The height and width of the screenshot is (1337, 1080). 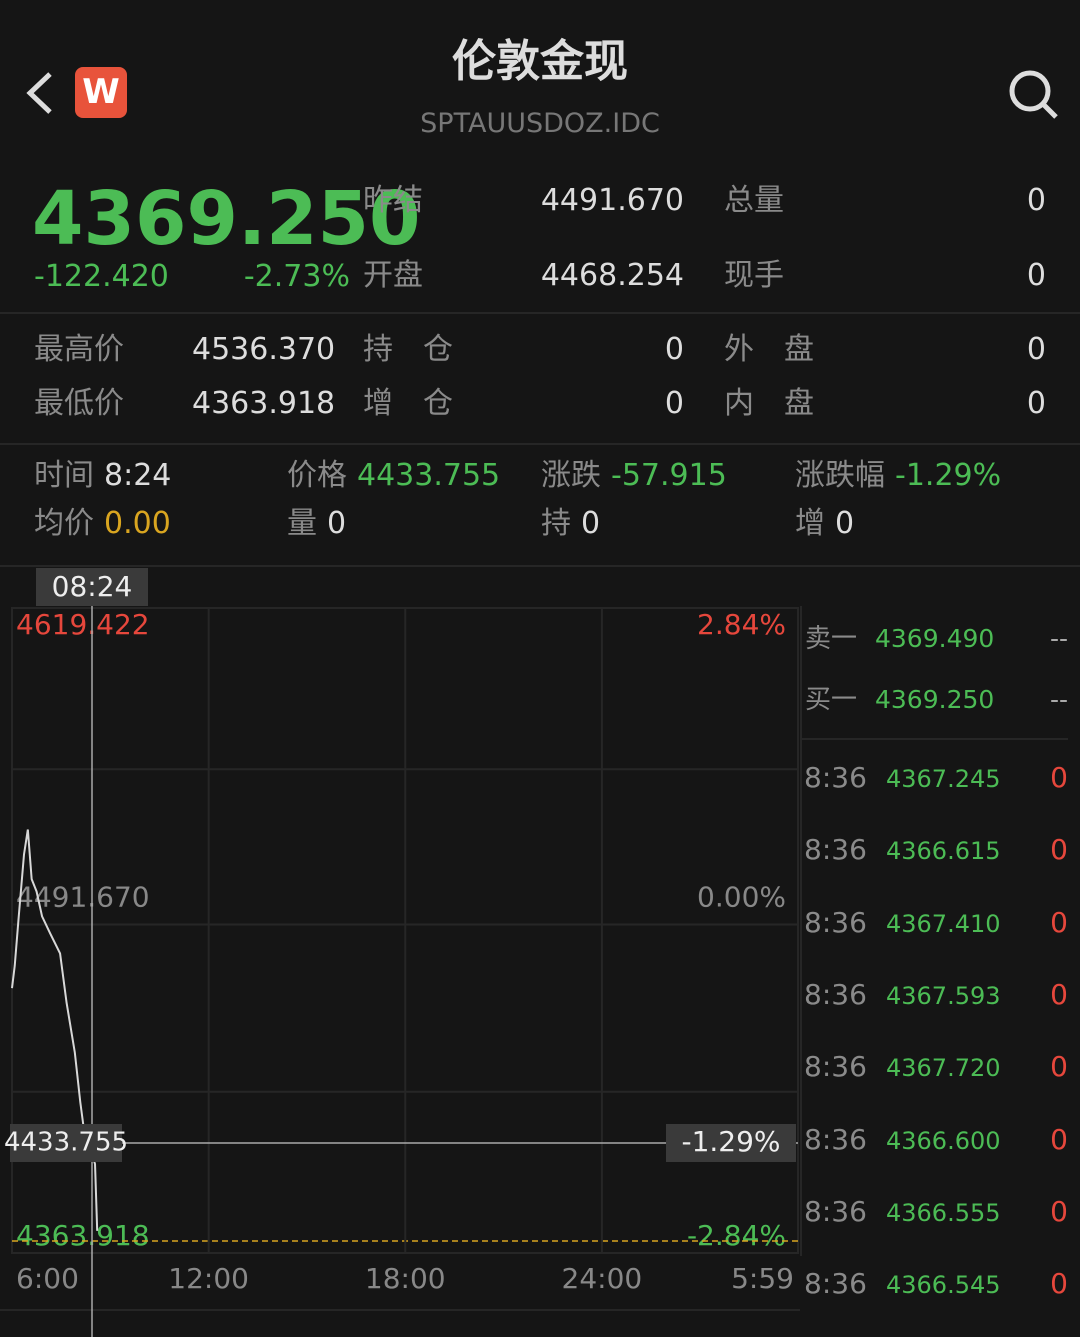 I want to click on info-item: 价格 4433.755, so click(x=393, y=476).